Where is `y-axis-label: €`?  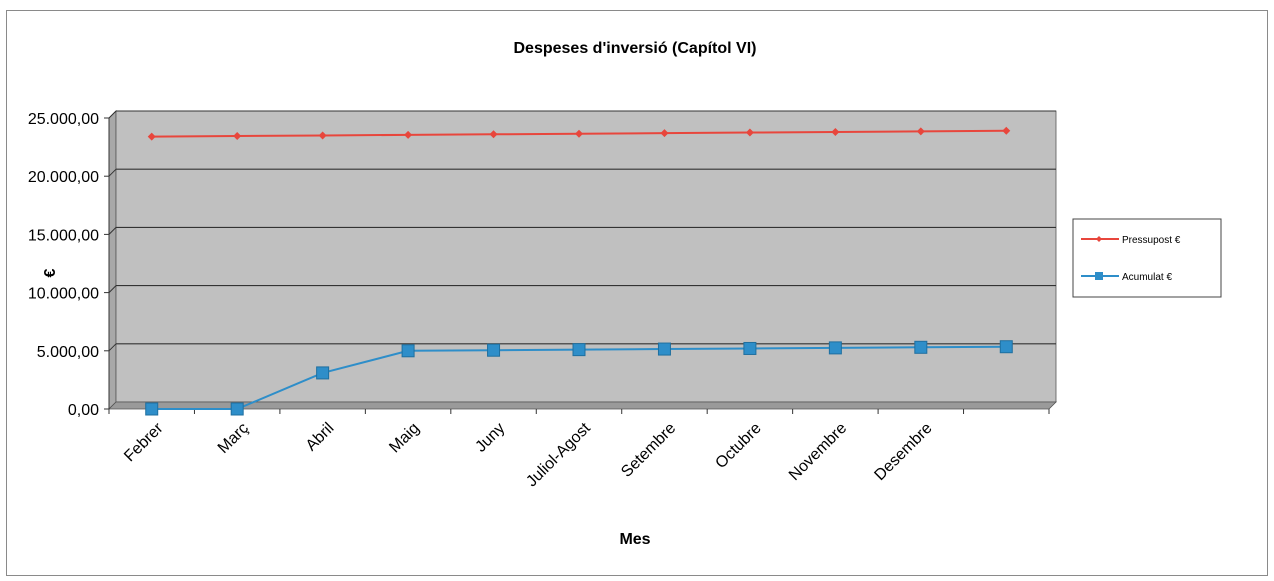 y-axis-label: € is located at coordinates (50, 272).